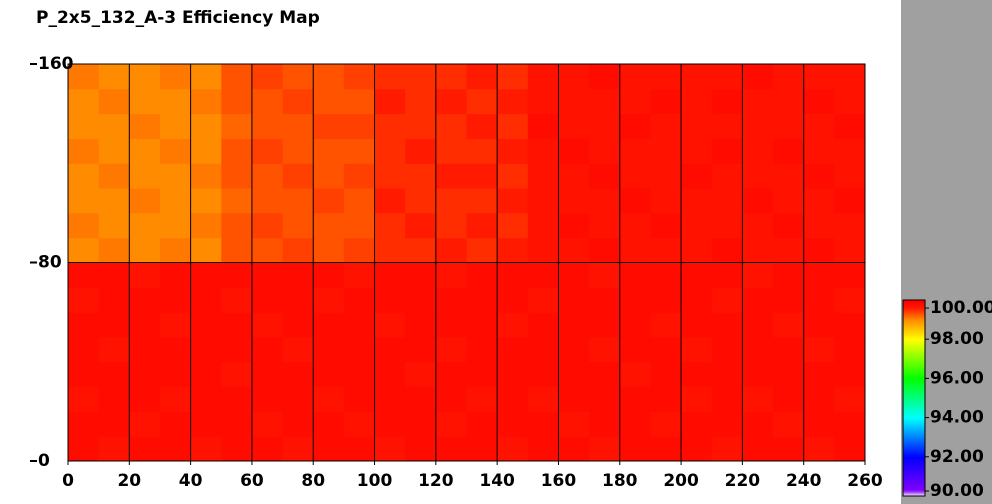 The height and width of the screenshot is (504, 992). Describe the element at coordinates (436, 481) in the screenshot. I see `x-tick-label: 120` at that location.